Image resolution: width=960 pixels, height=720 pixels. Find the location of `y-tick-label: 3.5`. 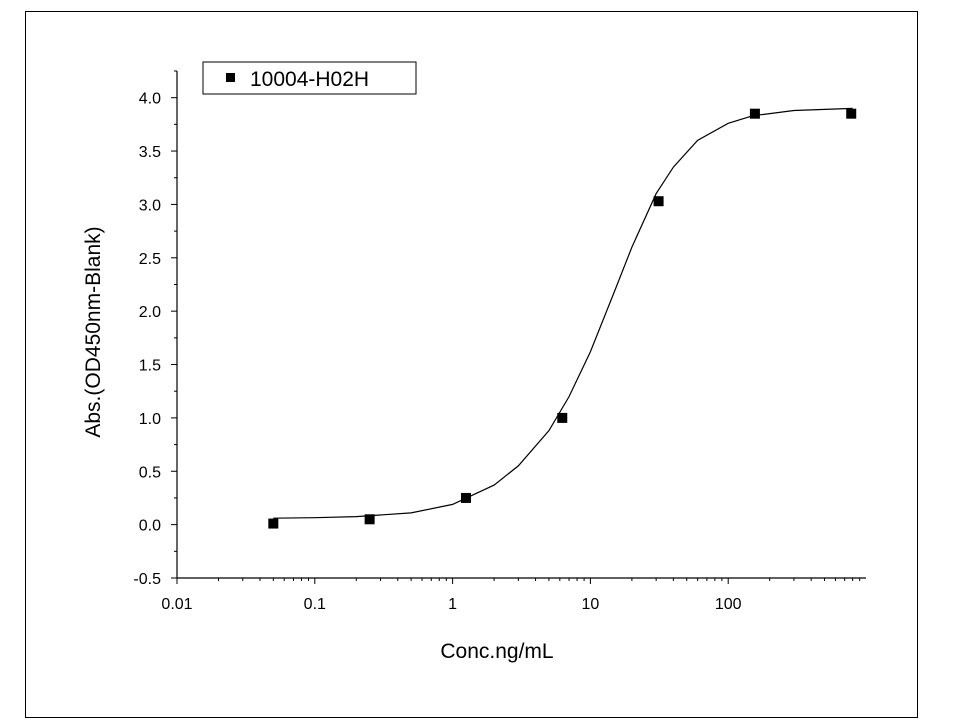

y-tick-label: 3.5 is located at coordinates (150, 152).